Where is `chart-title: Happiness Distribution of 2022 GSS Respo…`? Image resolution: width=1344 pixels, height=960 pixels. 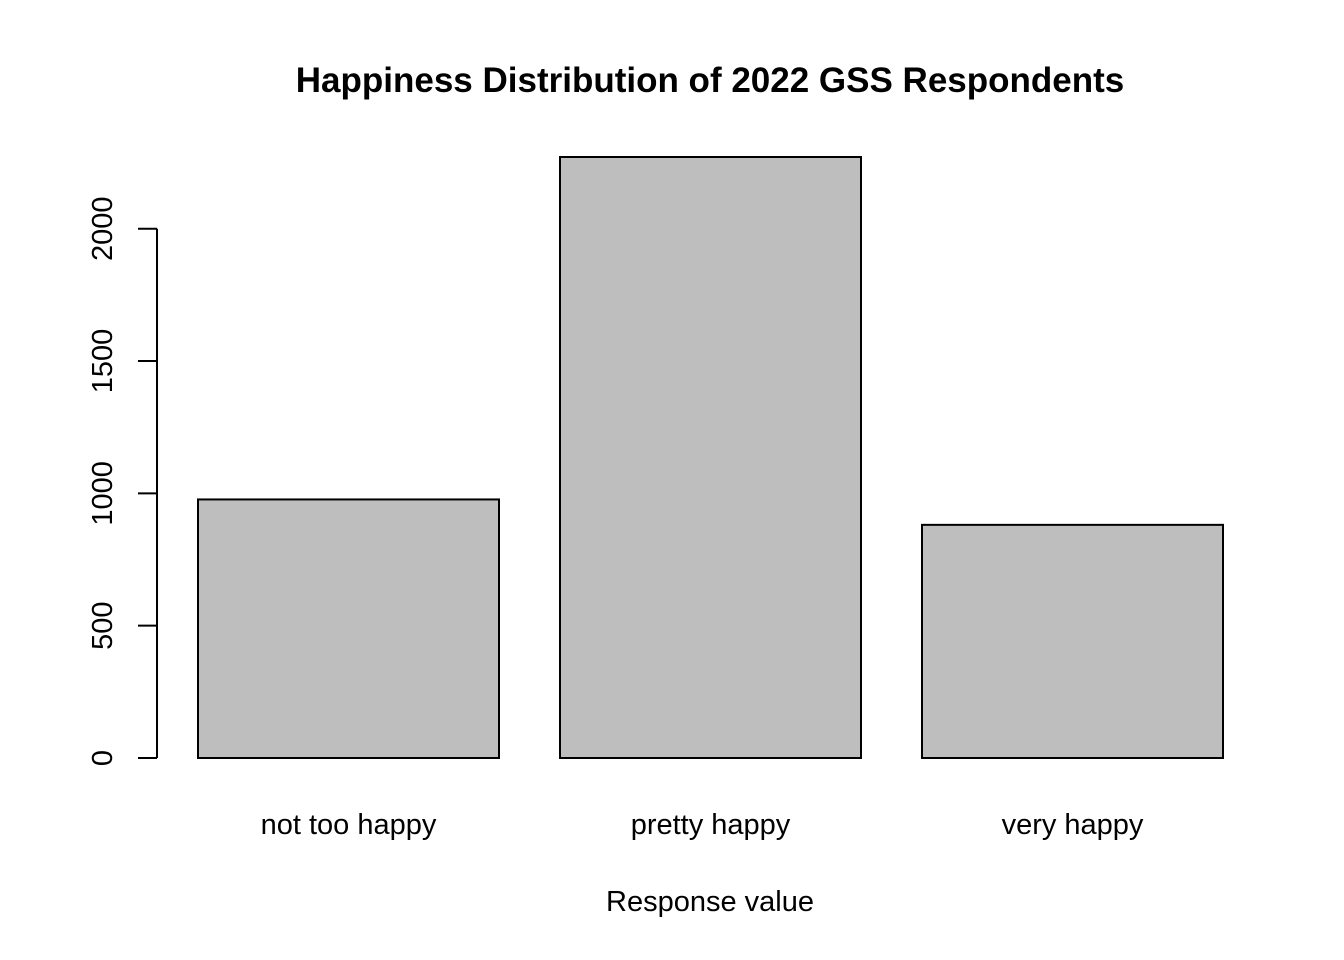 chart-title: Happiness Distribution of 2022 GSS Respo… is located at coordinates (710, 80).